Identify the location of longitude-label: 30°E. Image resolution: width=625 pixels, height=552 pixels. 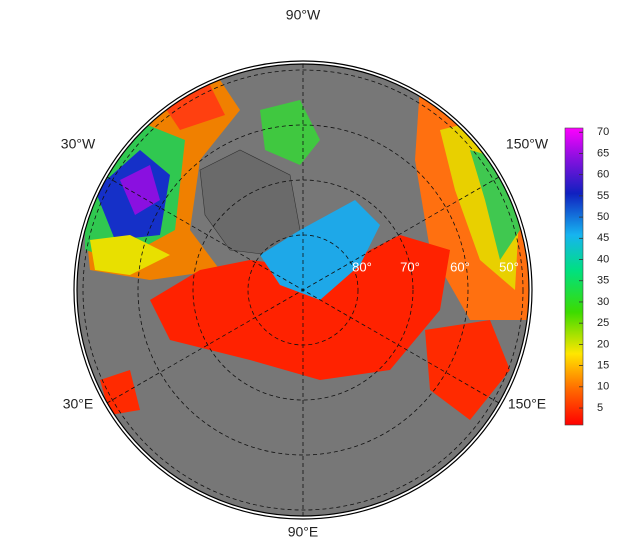
(78, 404).